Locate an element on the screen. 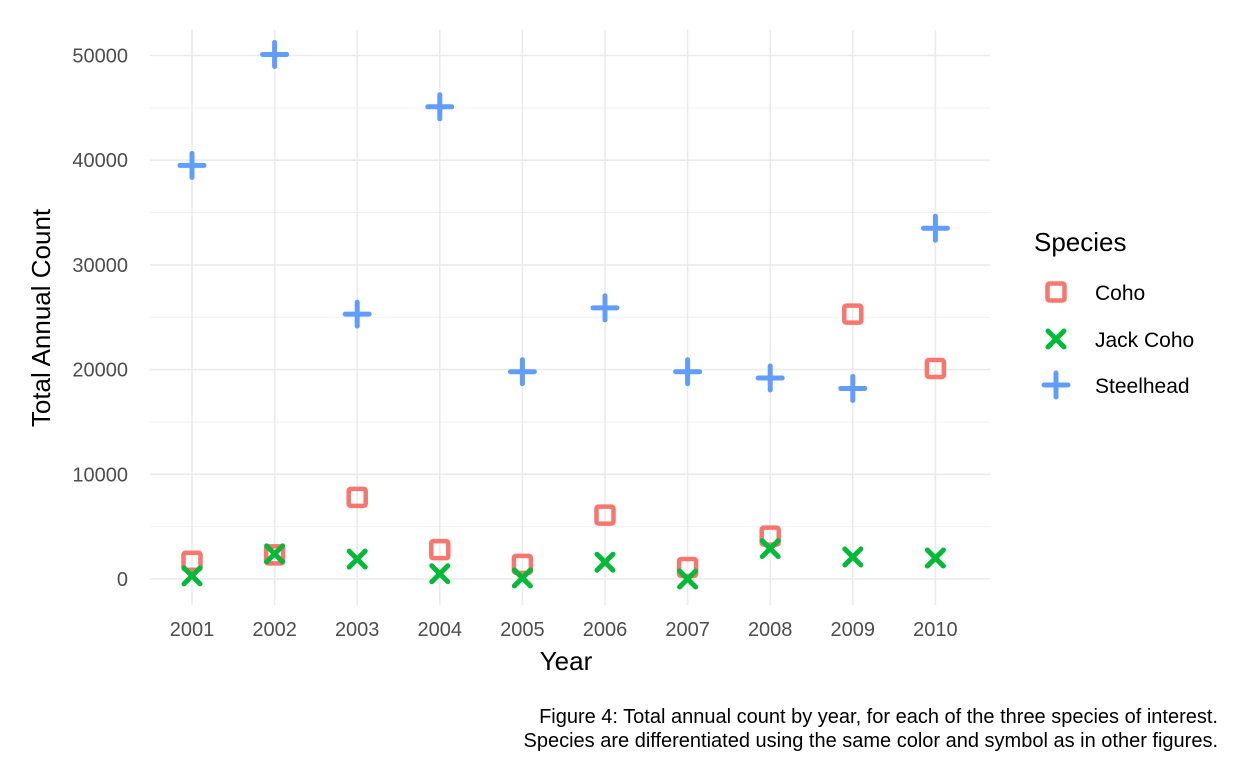 The width and height of the screenshot is (1248, 768). point-steelhead-2008 is located at coordinates (770, 378).